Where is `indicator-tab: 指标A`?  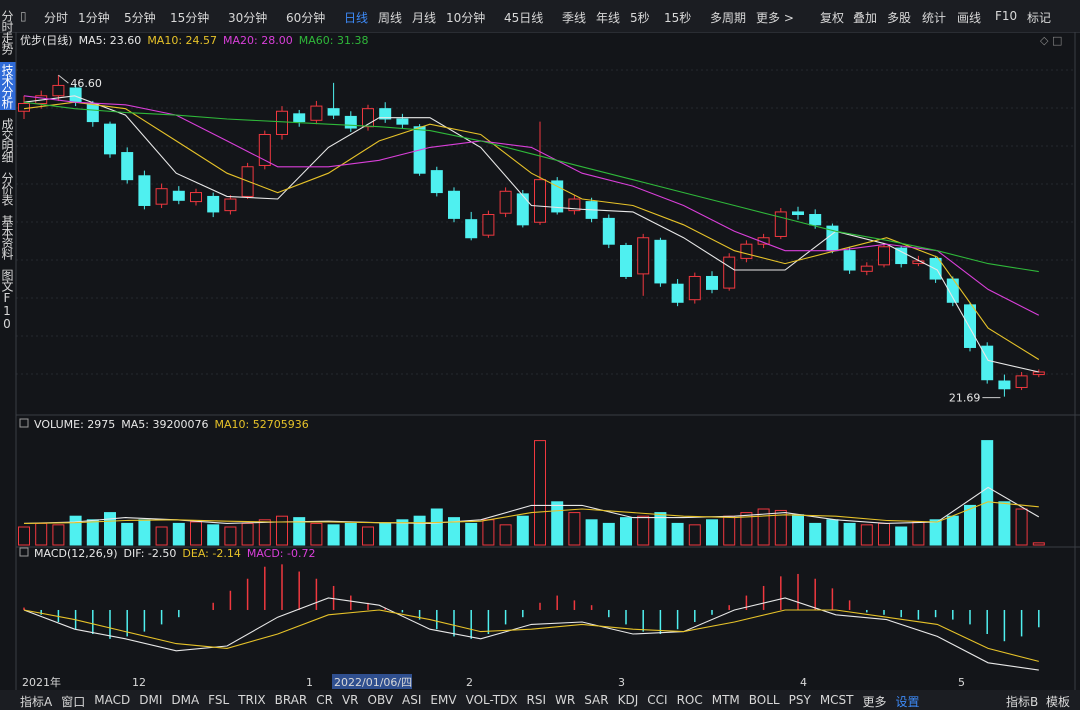 indicator-tab: 指标A is located at coordinates (36, 702).